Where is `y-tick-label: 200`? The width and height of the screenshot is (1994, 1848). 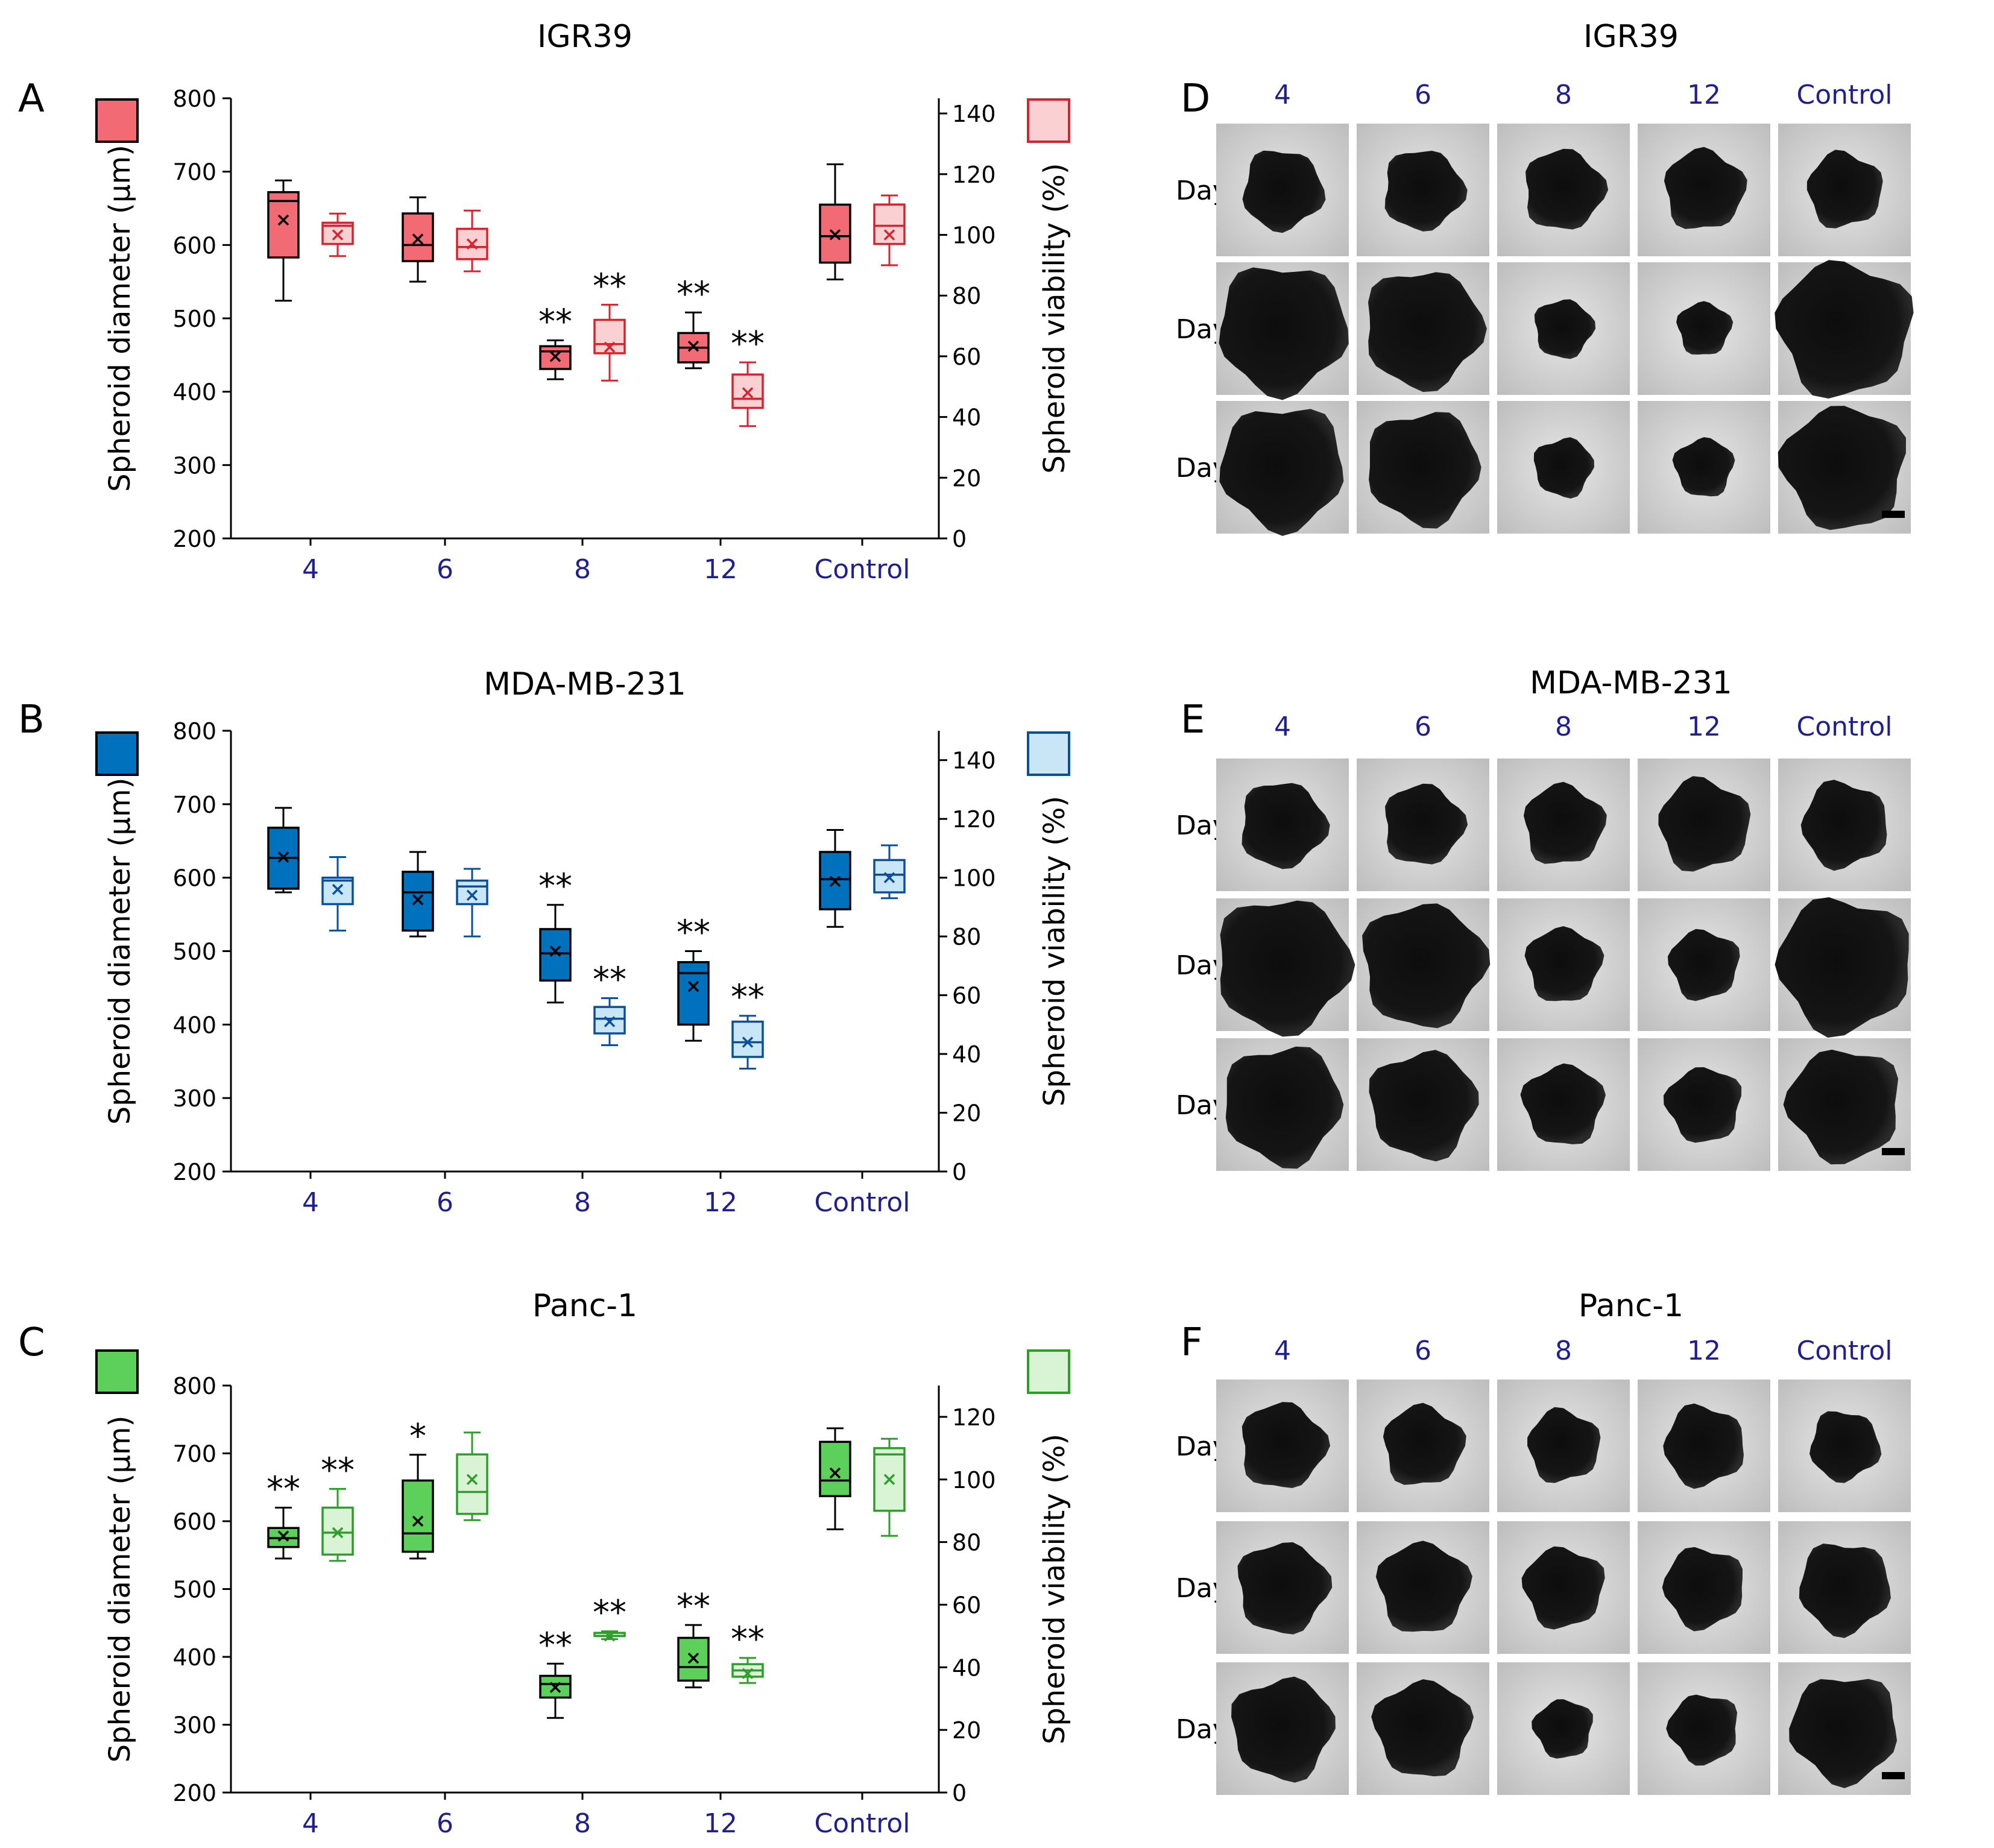
y-tick-label: 200 is located at coordinates (194, 1172).